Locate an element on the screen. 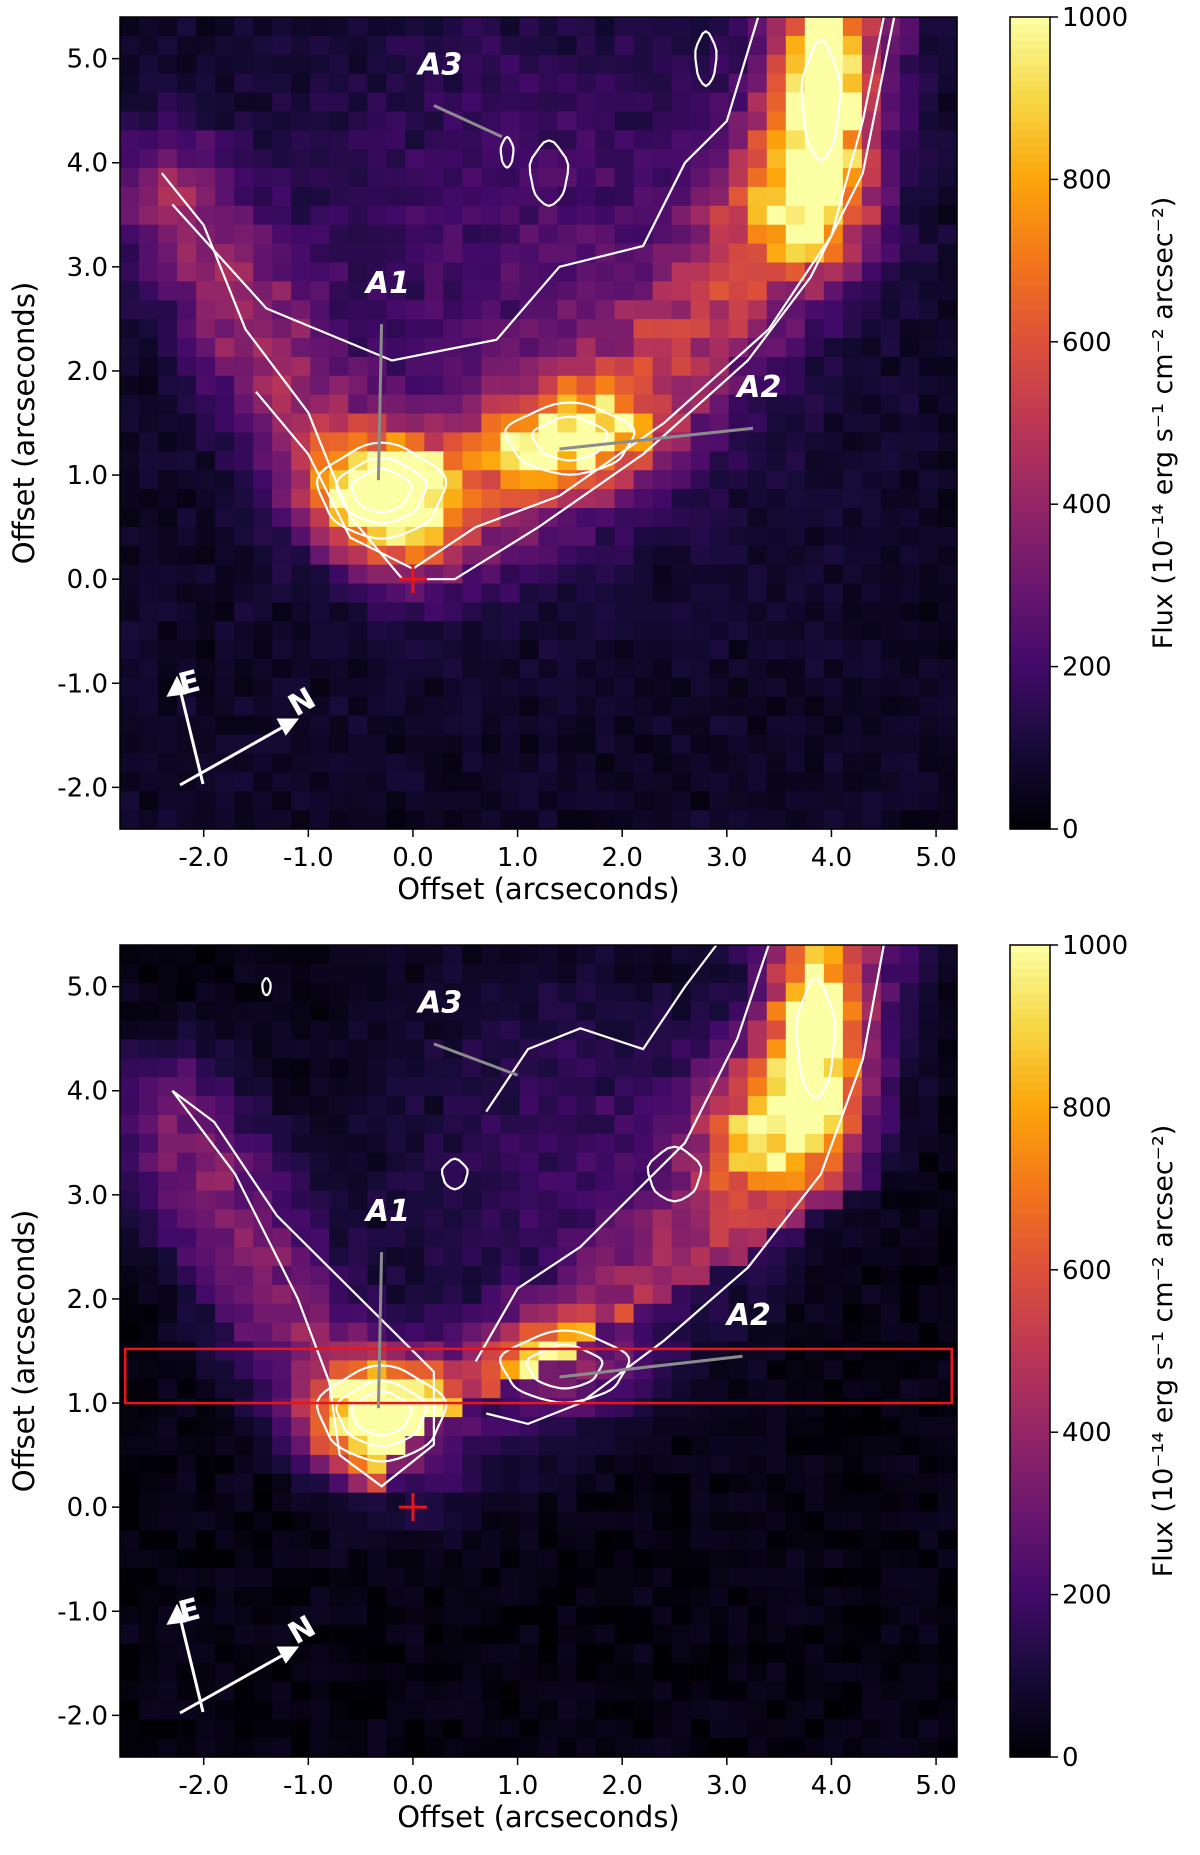 The width and height of the screenshot is (1200, 1855). y-axis-label: Offset (arcseconds) is located at coordinates (24, 1351).